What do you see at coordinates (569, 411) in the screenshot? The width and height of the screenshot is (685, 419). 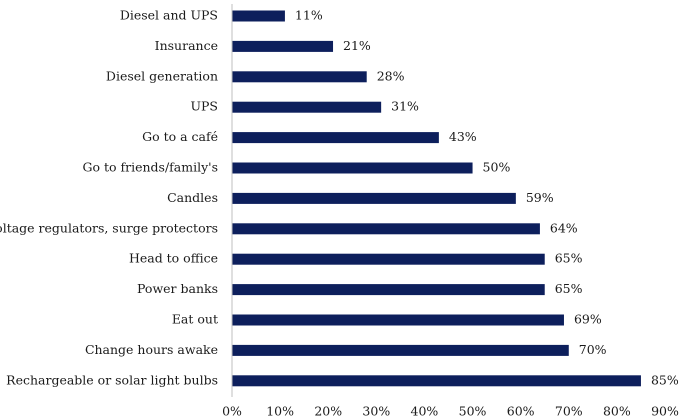 I see `x-tick-label: 70%` at bounding box center [569, 411].